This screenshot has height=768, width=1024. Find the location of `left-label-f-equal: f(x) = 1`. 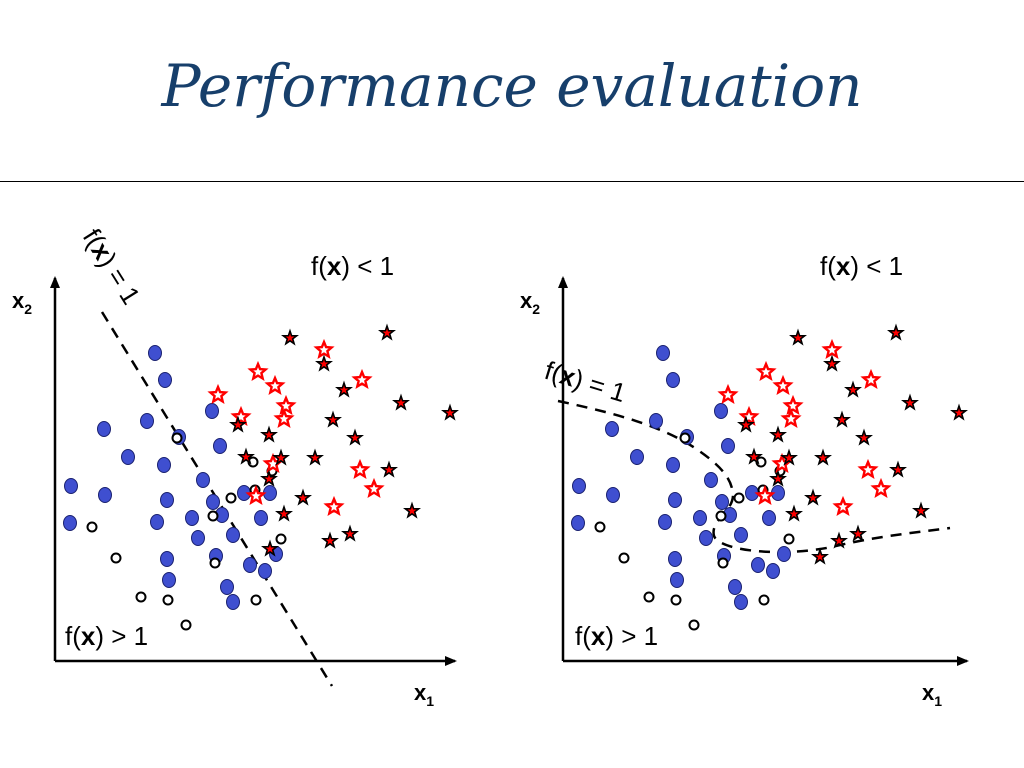

left-label-f-equal: f(x) = 1 is located at coordinates (111, 266).